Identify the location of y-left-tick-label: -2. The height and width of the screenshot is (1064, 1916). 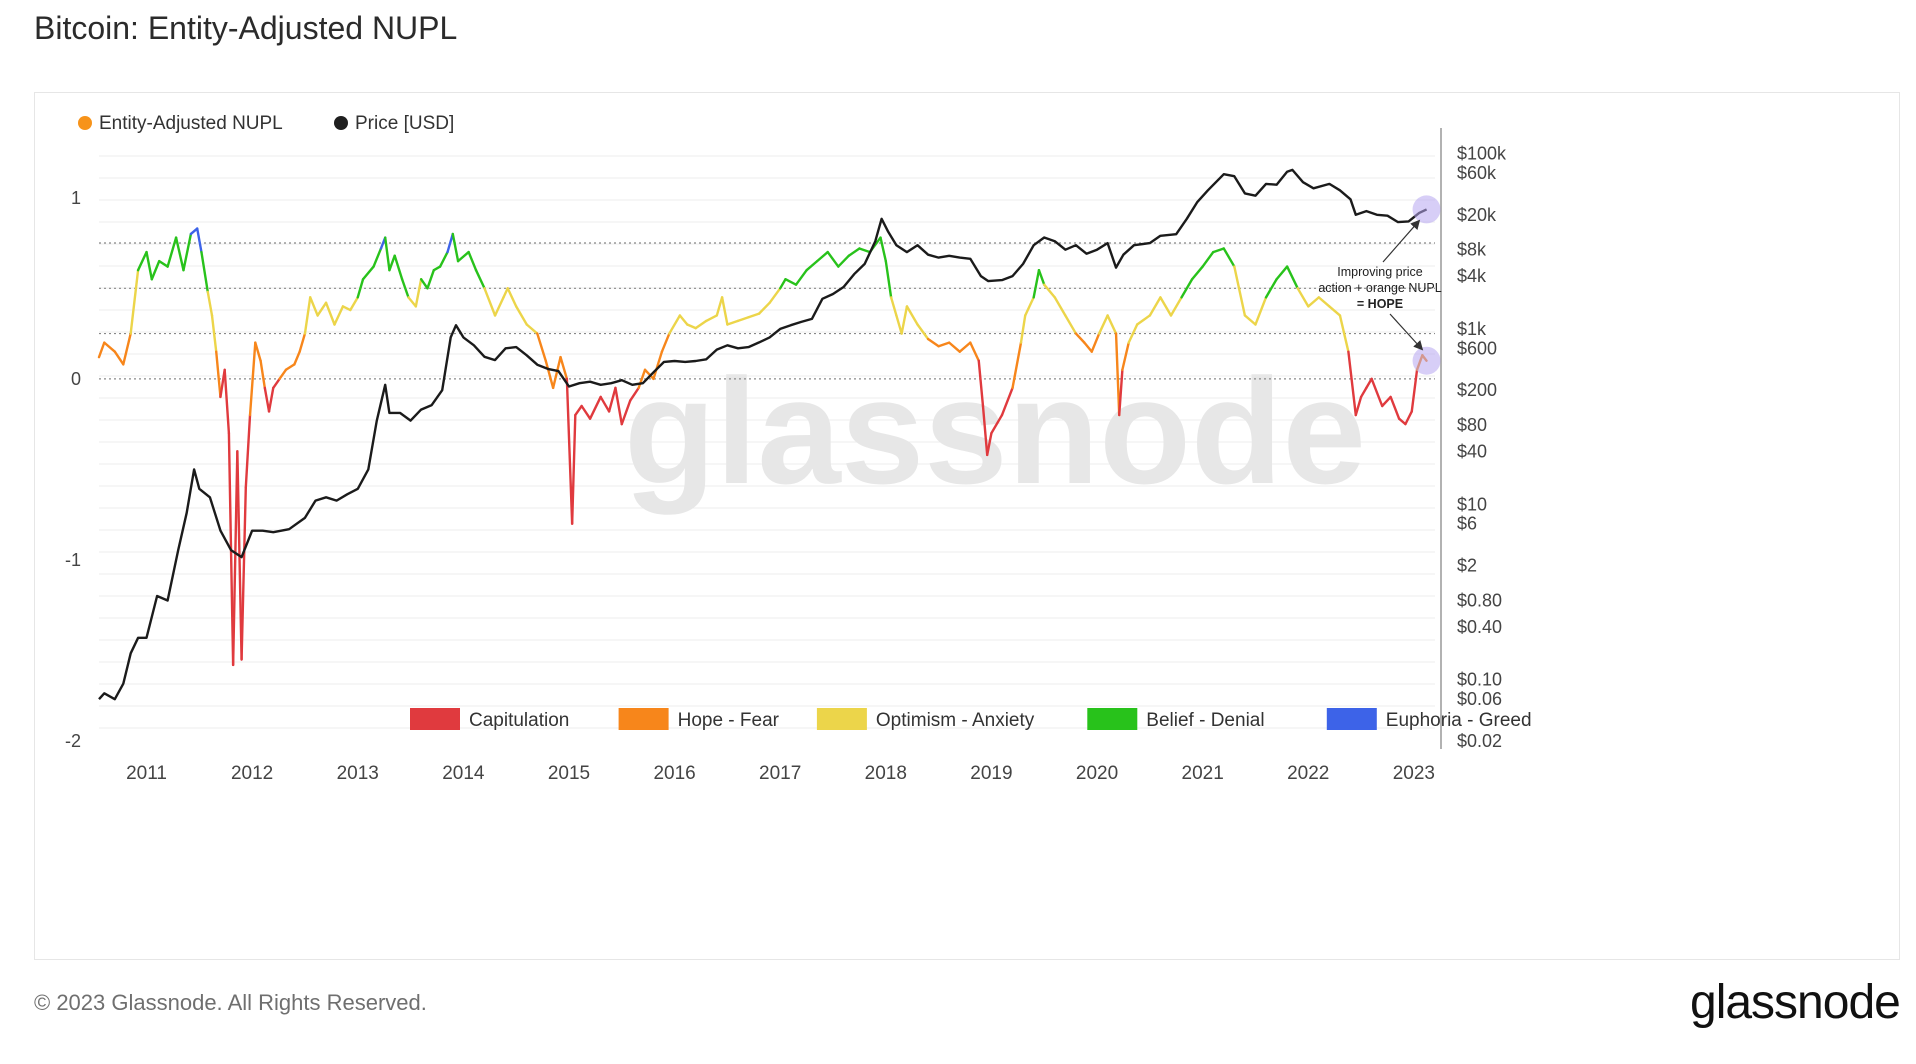
(73, 741).